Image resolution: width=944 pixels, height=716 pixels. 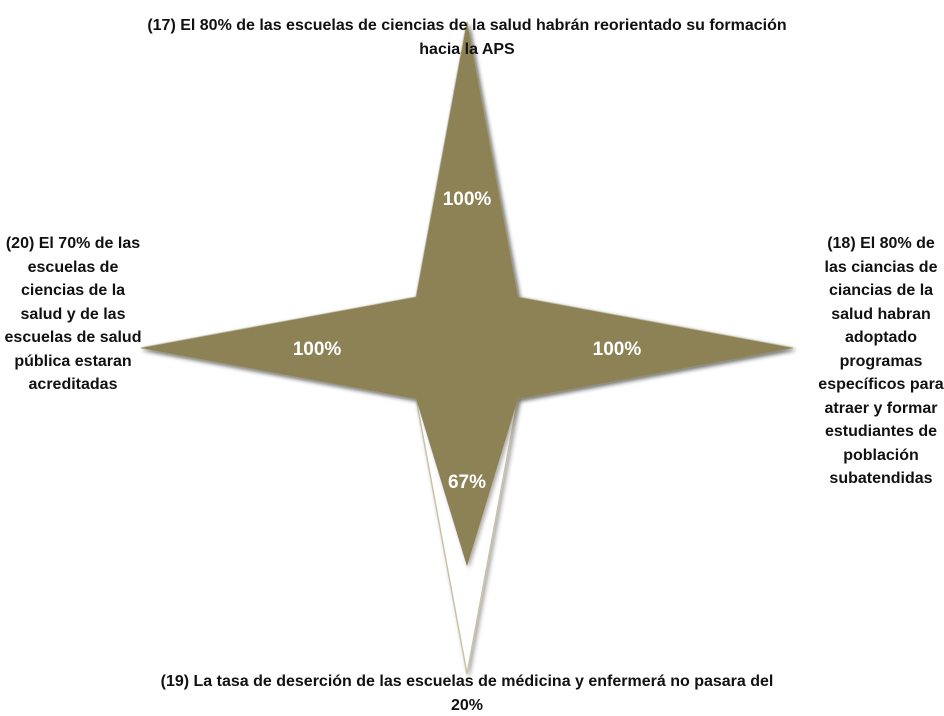 I want to click on value-label: 67%, so click(x=467, y=482).